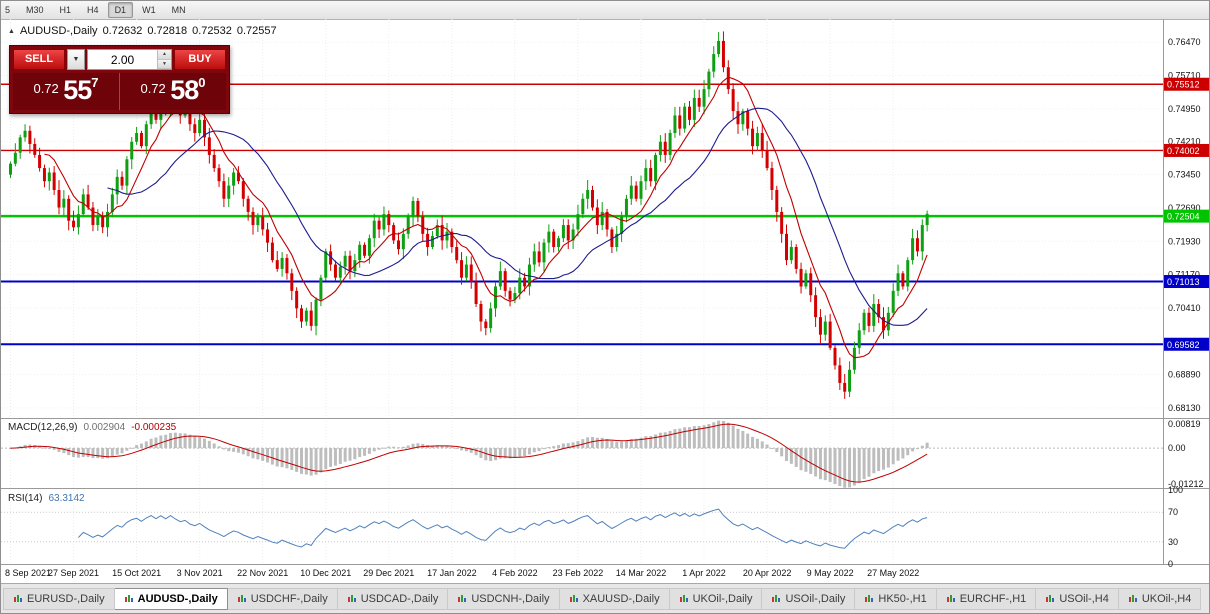 The image size is (1210, 614). Describe the element at coordinates (66, 498) in the screenshot. I see `rsi-value: 63.3142` at that location.